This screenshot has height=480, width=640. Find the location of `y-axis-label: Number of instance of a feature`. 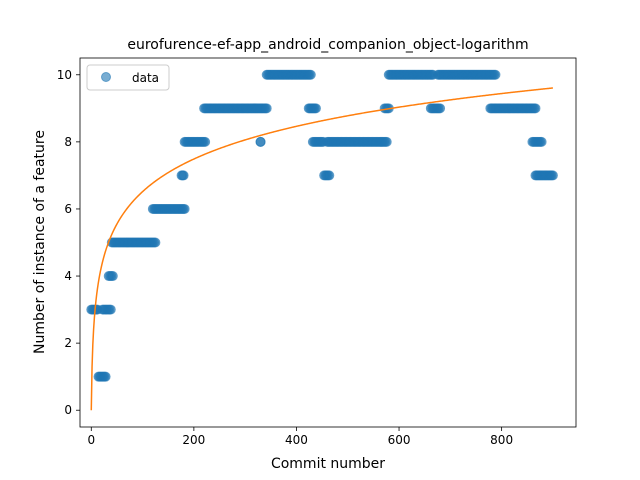

y-axis-label: Number of instance of a feature is located at coordinates (40, 242).